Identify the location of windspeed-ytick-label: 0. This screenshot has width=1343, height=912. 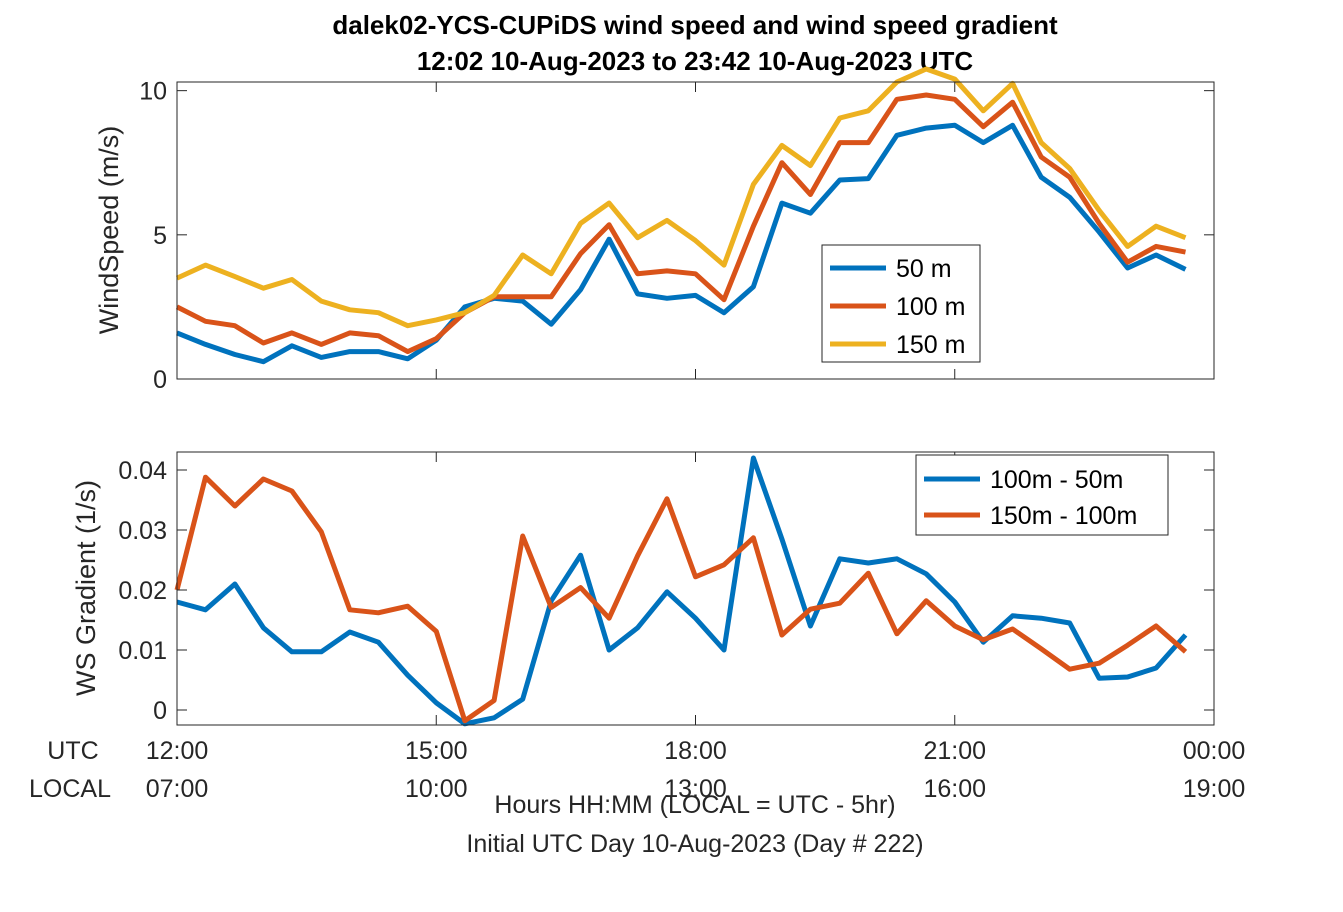
(160, 380).